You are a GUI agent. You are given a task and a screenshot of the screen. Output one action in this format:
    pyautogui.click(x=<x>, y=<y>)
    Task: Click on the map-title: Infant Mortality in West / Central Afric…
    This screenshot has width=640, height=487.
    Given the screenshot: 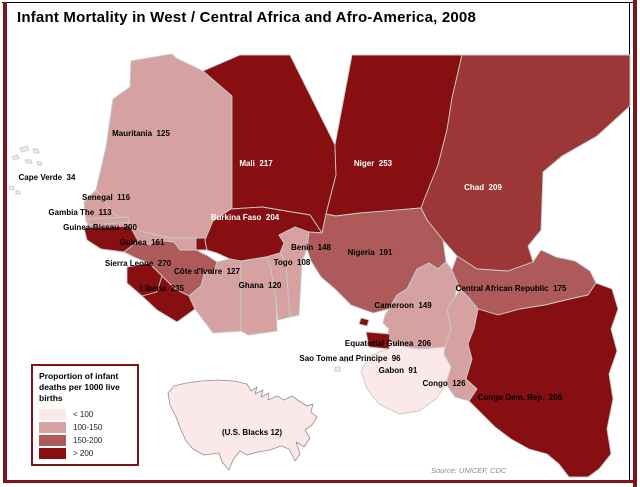 What is the action you would take?
    pyautogui.click(x=247, y=17)
    